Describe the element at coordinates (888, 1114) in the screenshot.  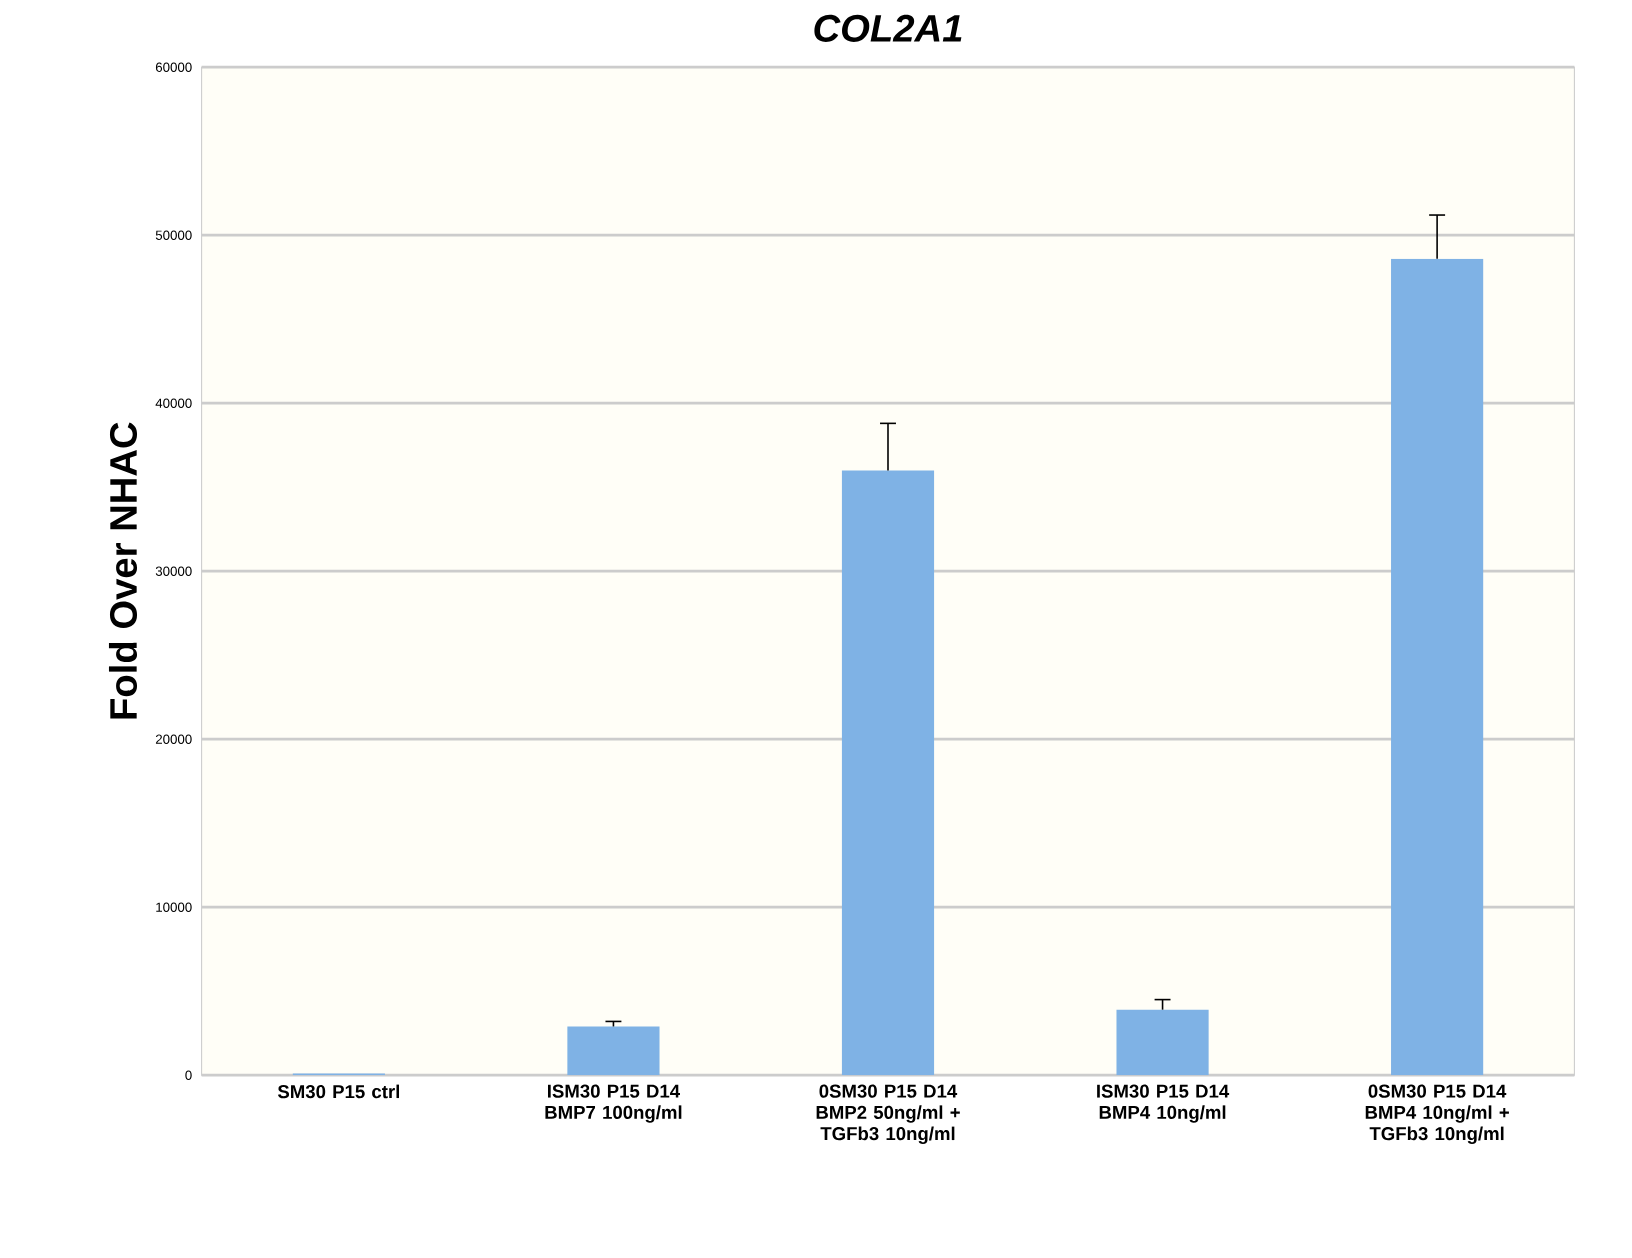
I see `x-tick-label: 0SM30 P15 D14 BMP2 50ng/ml + TGFb3 10ng/ml` at that location.